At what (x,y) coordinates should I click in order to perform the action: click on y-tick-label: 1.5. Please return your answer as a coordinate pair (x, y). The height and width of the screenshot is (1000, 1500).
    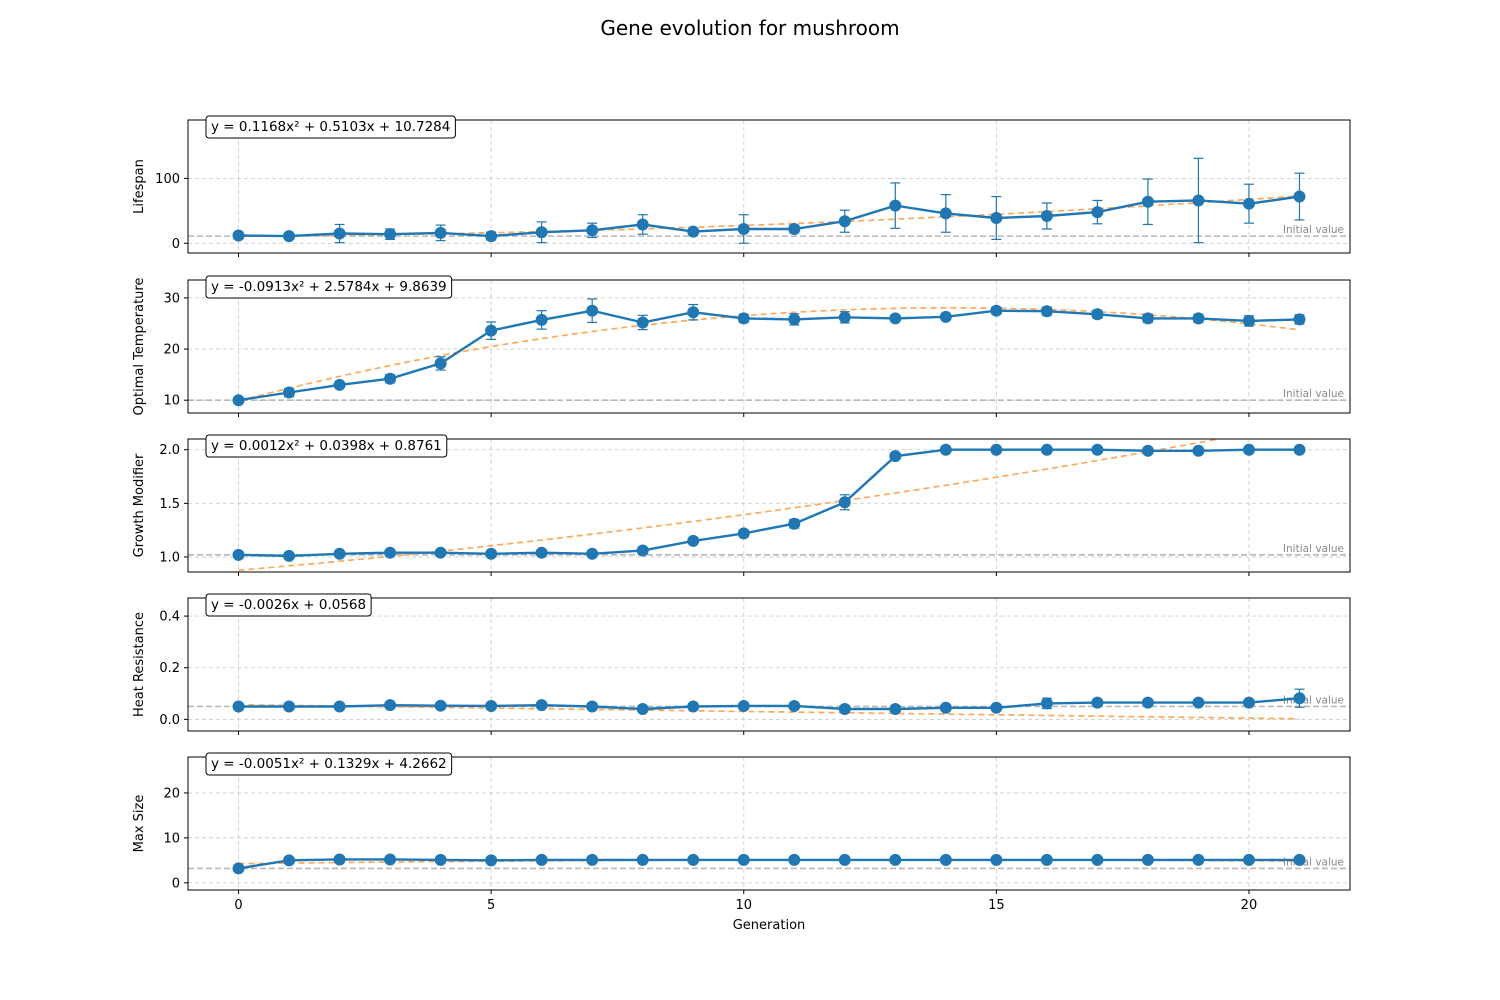
    Looking at the image, I should click on (169, 504).